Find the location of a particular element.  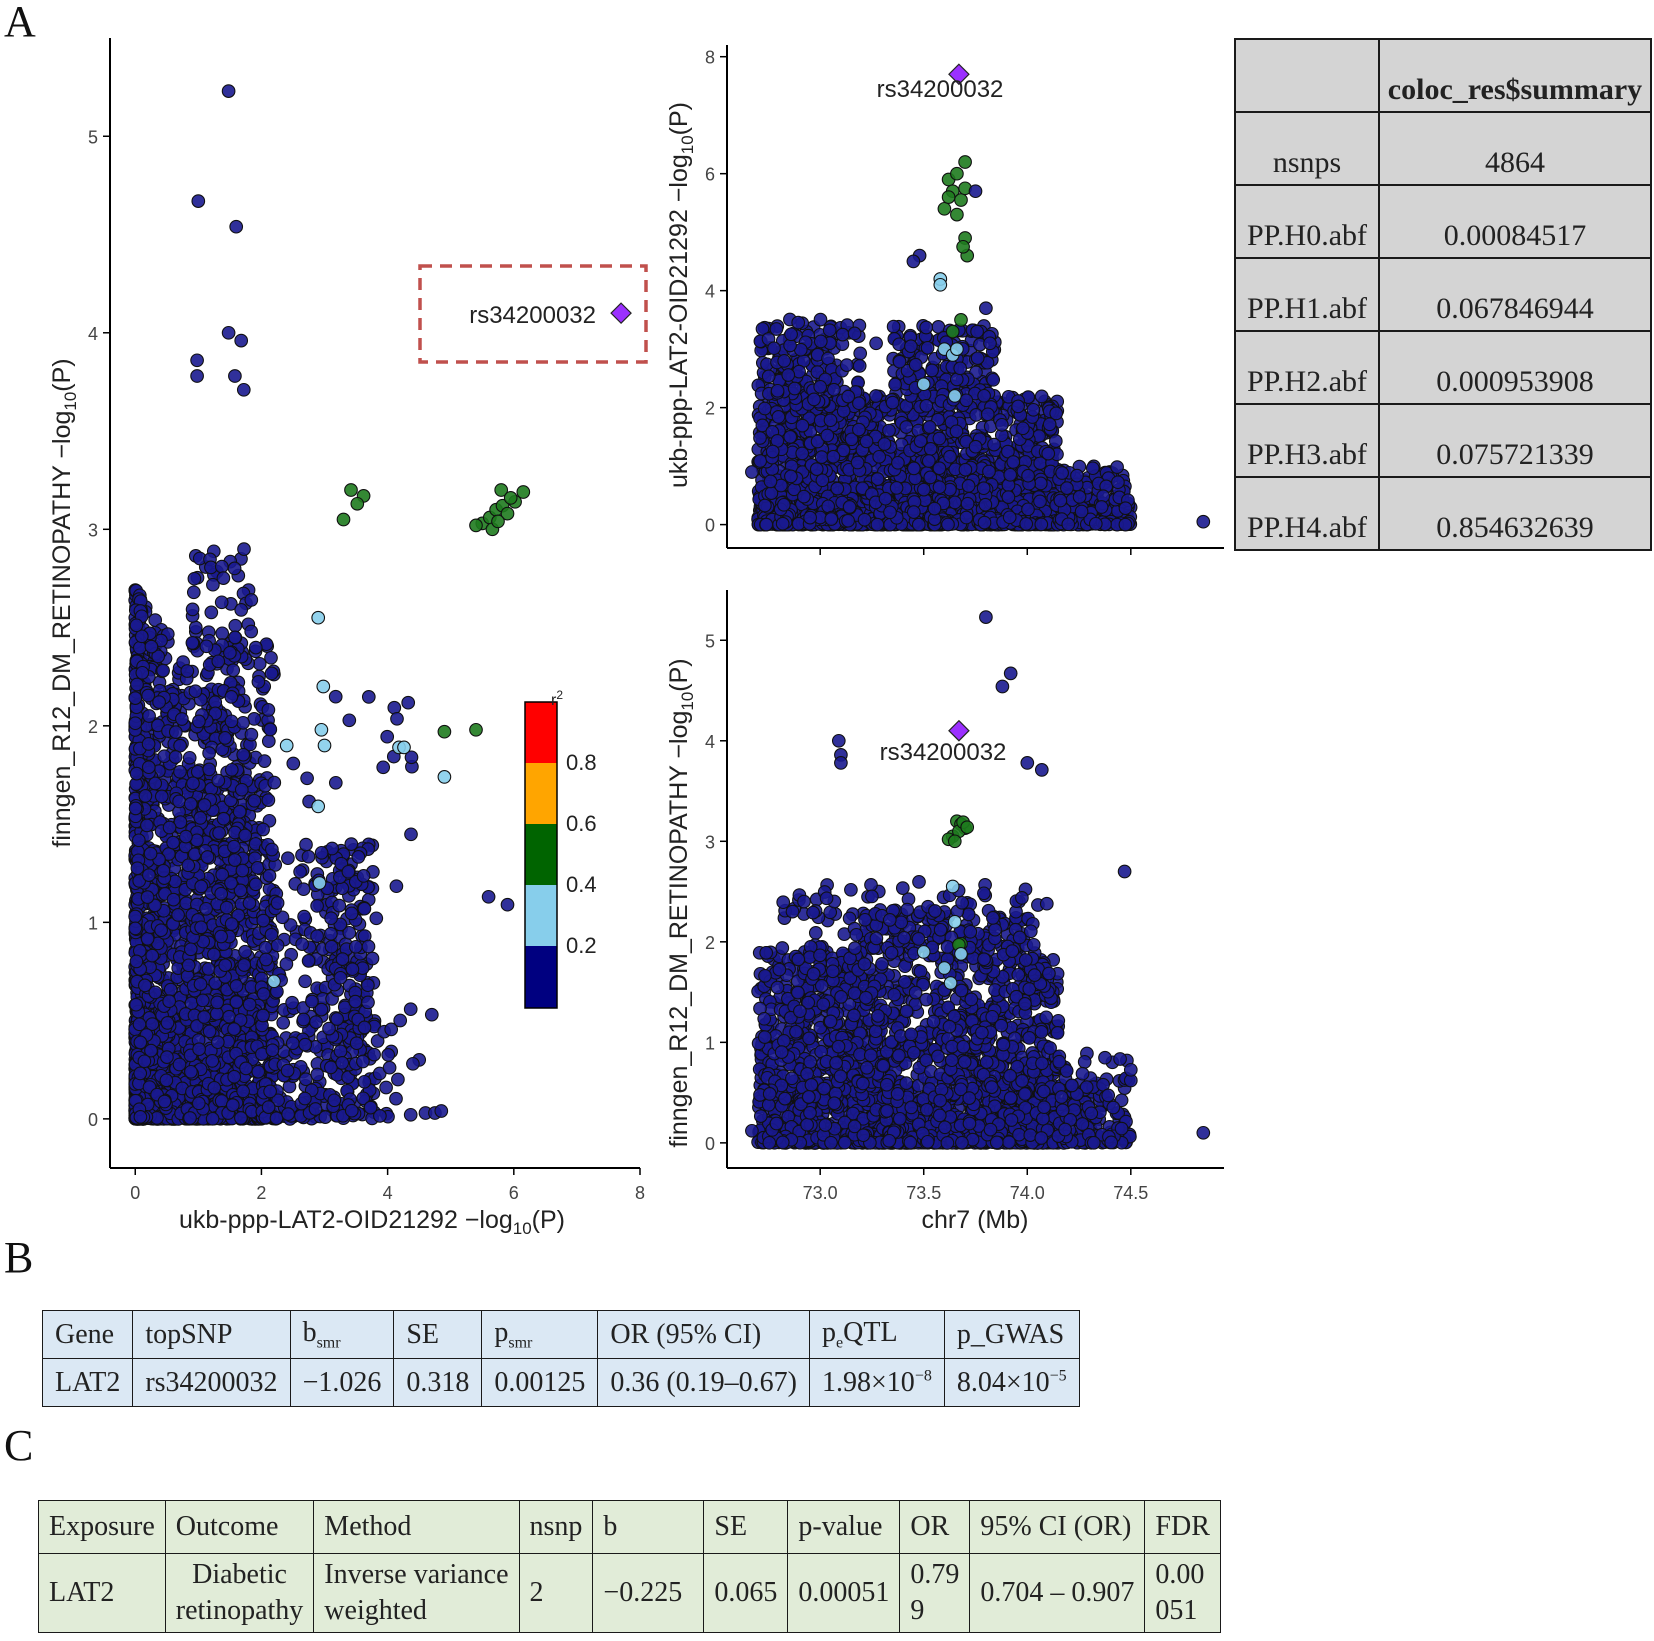

x-axis-title: ukb-ppp-LAT2-OID21292 −log10(P) is located at coordinates (372, 1222).